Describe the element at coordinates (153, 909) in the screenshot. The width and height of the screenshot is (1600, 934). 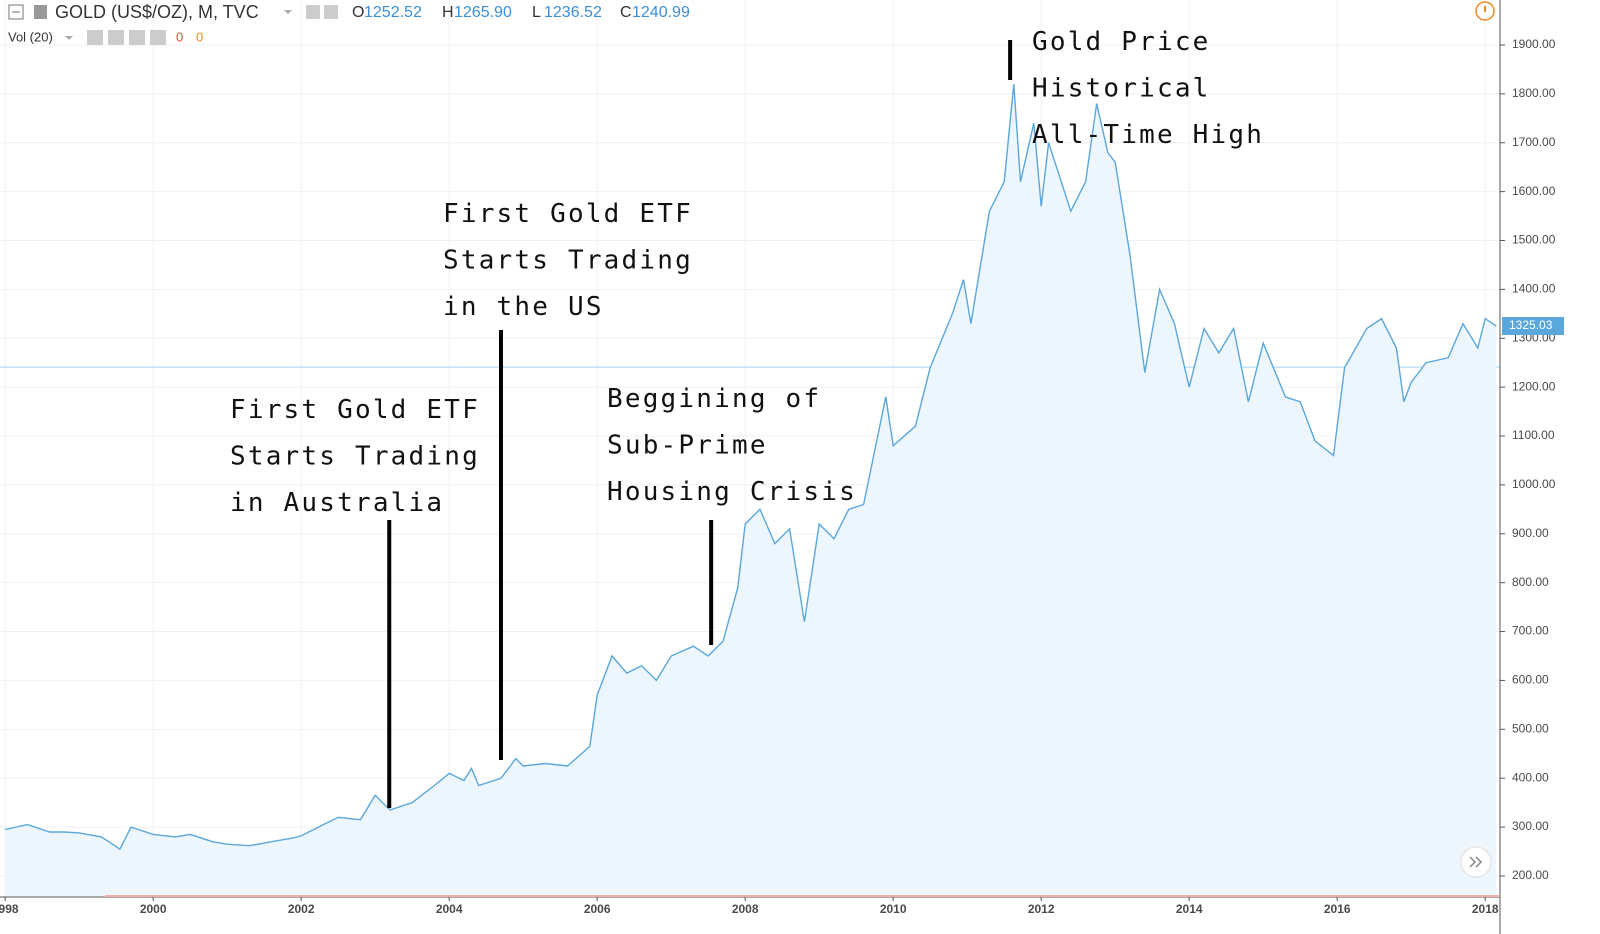
I see `x-tick-label: 2000` at that location.